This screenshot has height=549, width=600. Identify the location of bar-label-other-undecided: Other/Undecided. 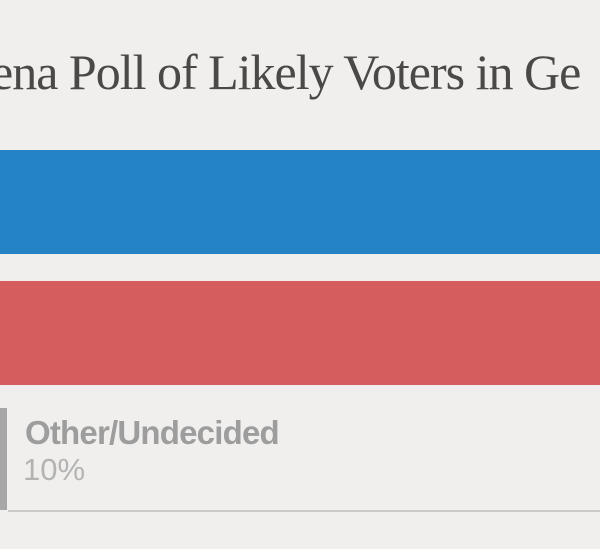
(152, 432).